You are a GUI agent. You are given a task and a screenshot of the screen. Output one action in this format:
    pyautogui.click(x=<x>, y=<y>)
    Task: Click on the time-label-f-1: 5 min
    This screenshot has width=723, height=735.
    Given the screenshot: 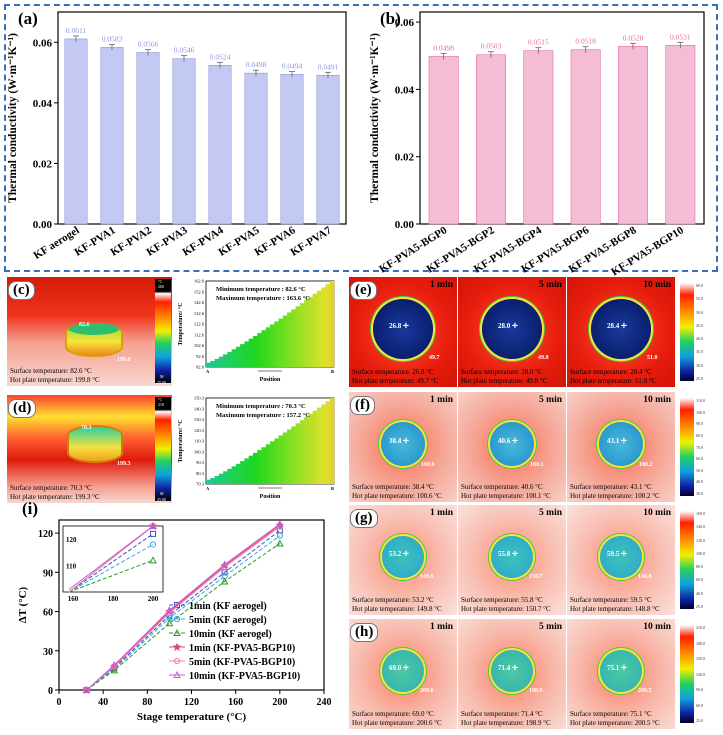 What is the action you would take?
    pyautogui.click(x=550, y=400)
    